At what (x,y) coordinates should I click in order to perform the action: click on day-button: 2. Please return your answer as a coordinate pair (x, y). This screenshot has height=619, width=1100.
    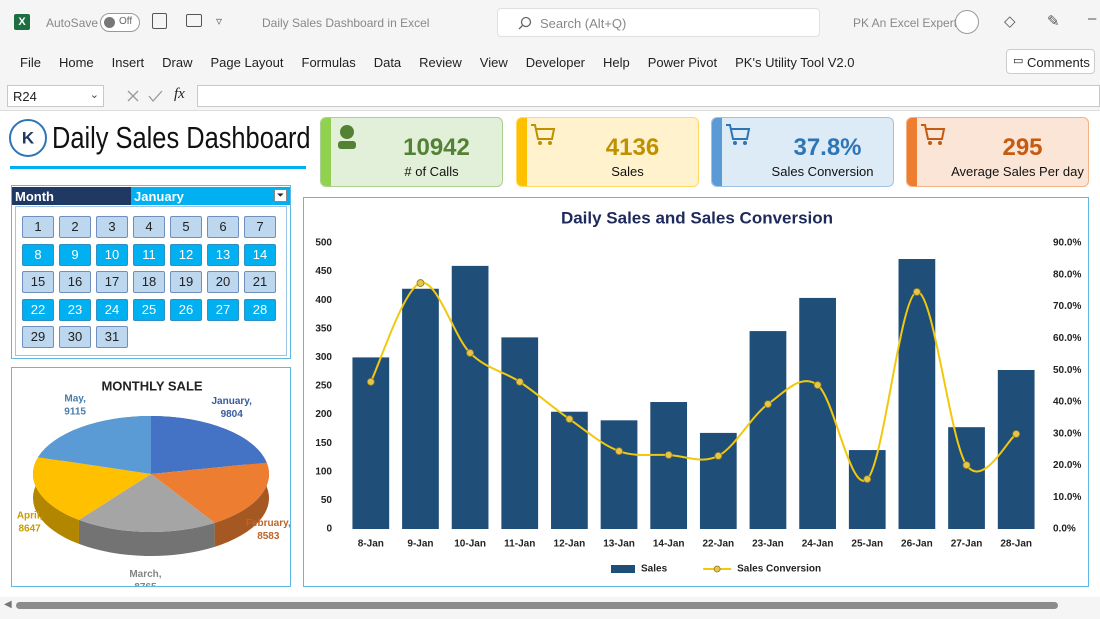
    Looking at the image, I should click on (75, 227).